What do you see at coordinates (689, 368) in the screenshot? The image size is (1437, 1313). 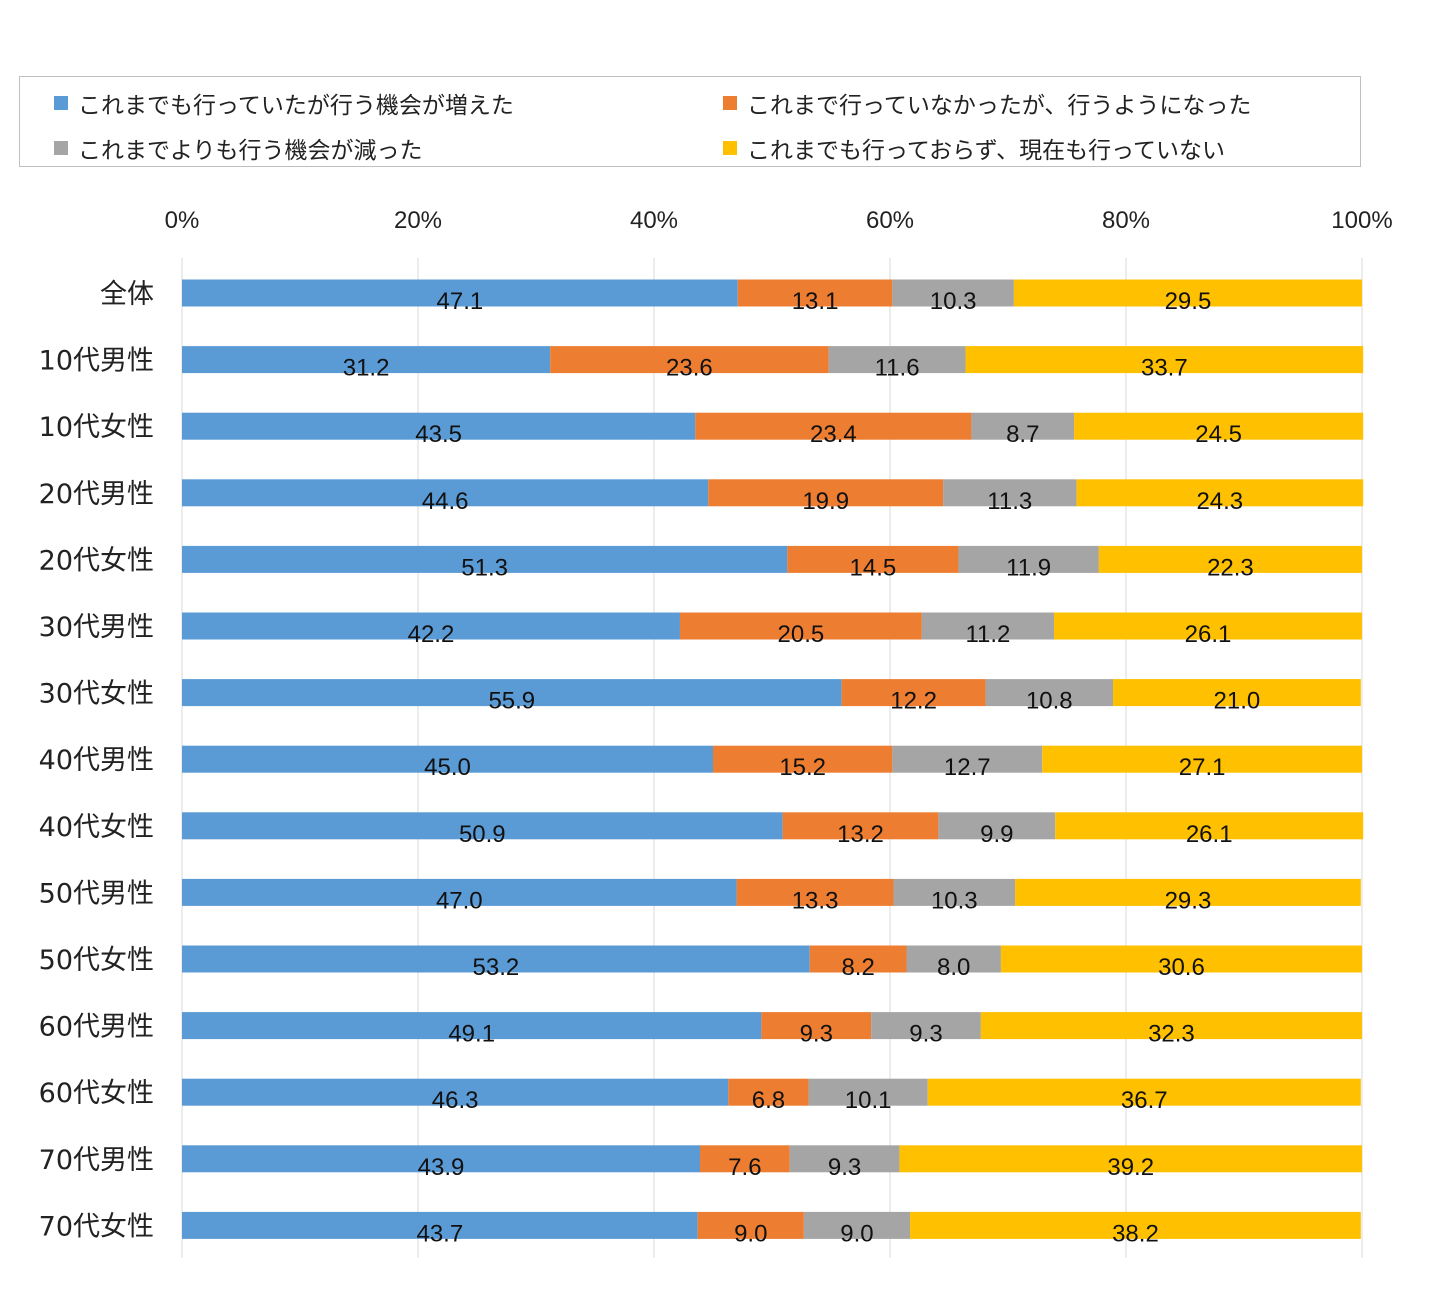 I see `data-label: 23.6` at bounding box center [689, 368].